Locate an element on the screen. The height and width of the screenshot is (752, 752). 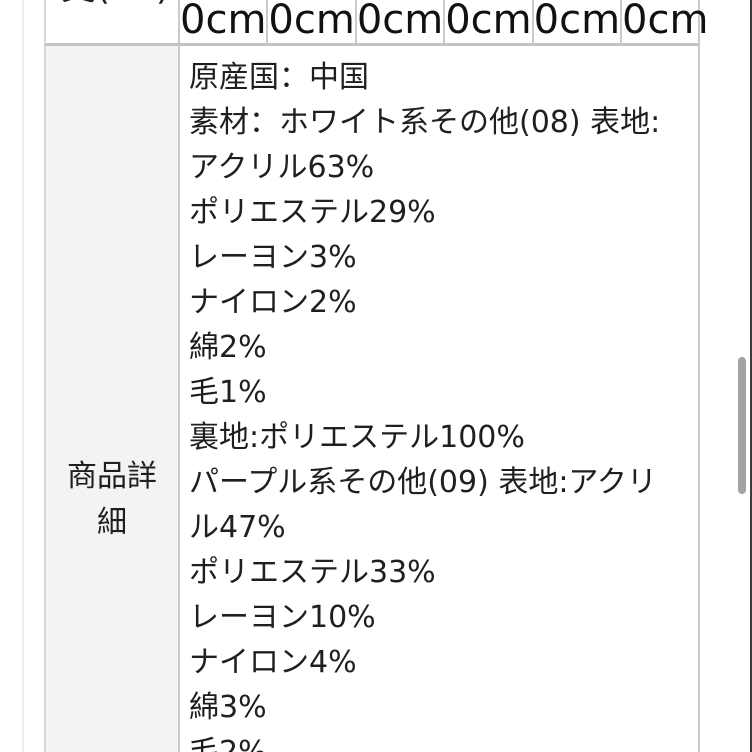
detail-line: ポリエステル29% is located at coordinates (312, 212).